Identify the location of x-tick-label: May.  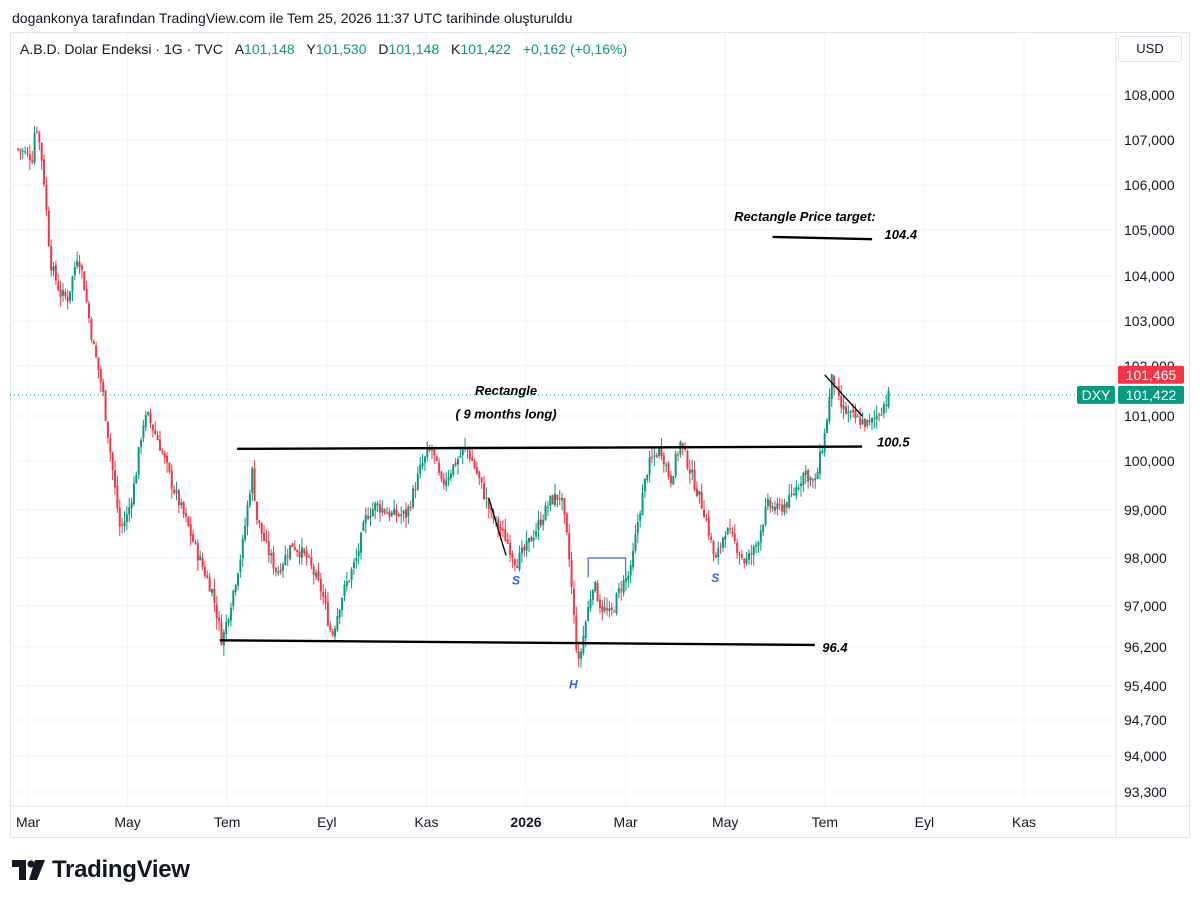
(725, 822).